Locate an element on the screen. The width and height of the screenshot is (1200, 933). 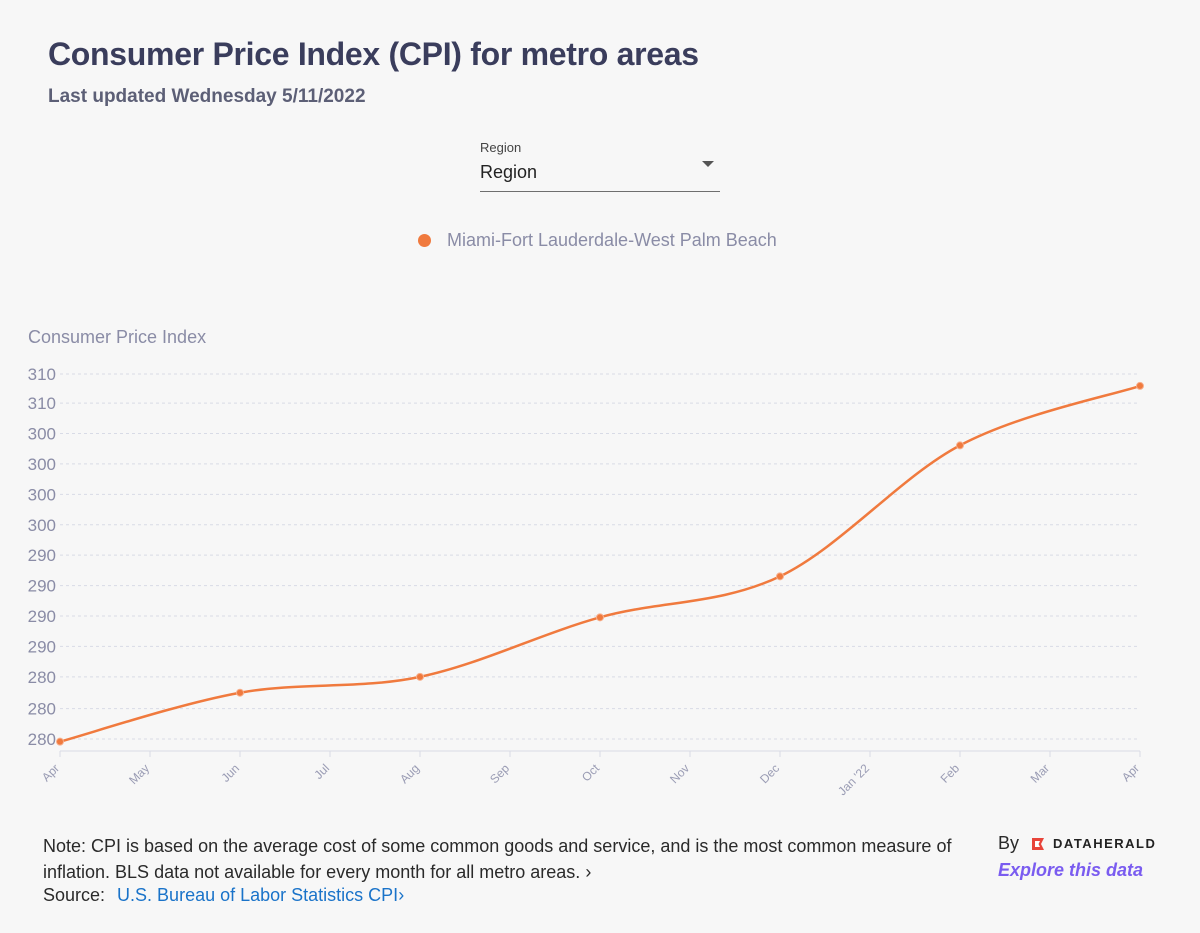
y-axis-label: Consumer Price Index is located at coordinates (117, 337).